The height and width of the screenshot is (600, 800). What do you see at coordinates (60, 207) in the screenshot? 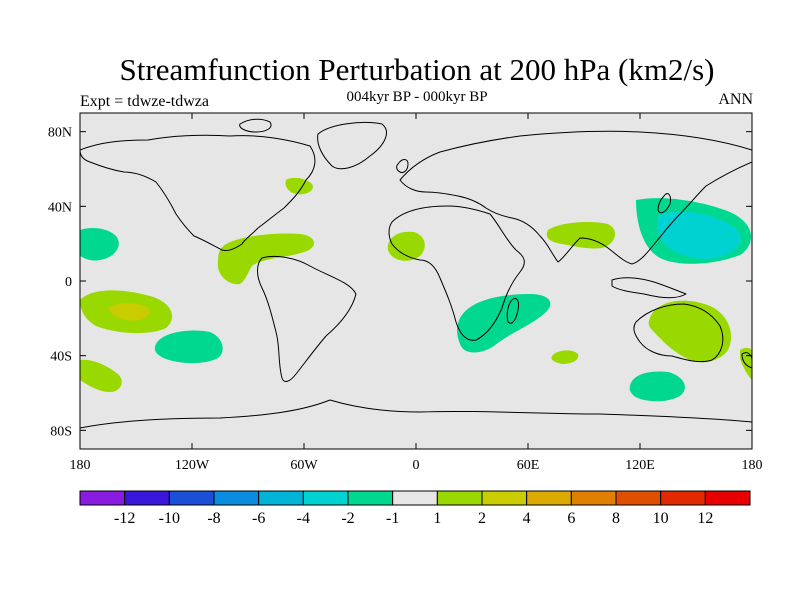
I see `y-tick-label: 40N` at bounding box center [60, 207].